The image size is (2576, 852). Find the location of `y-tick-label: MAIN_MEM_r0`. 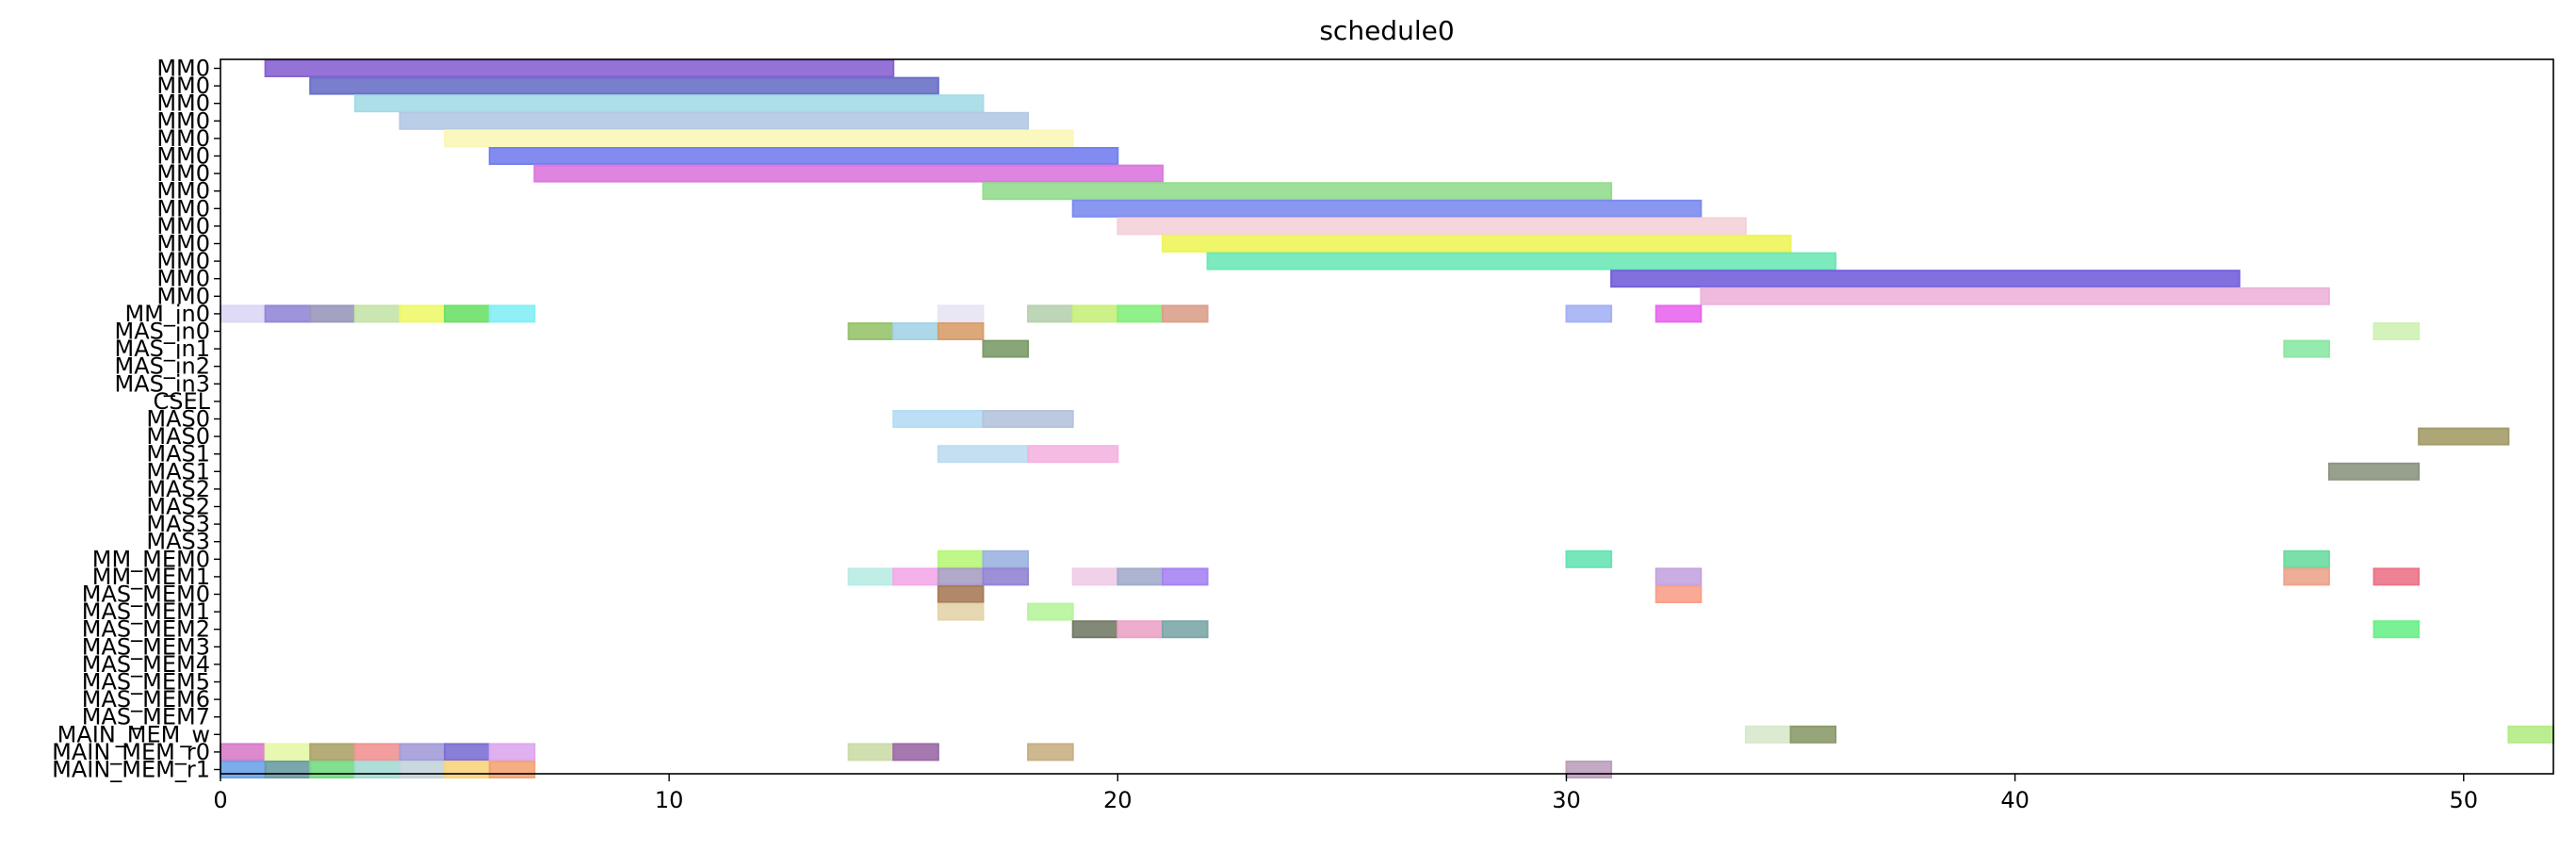

y-tick-label: MAIN_MEM_r0 is located at coordinates (131, 752).